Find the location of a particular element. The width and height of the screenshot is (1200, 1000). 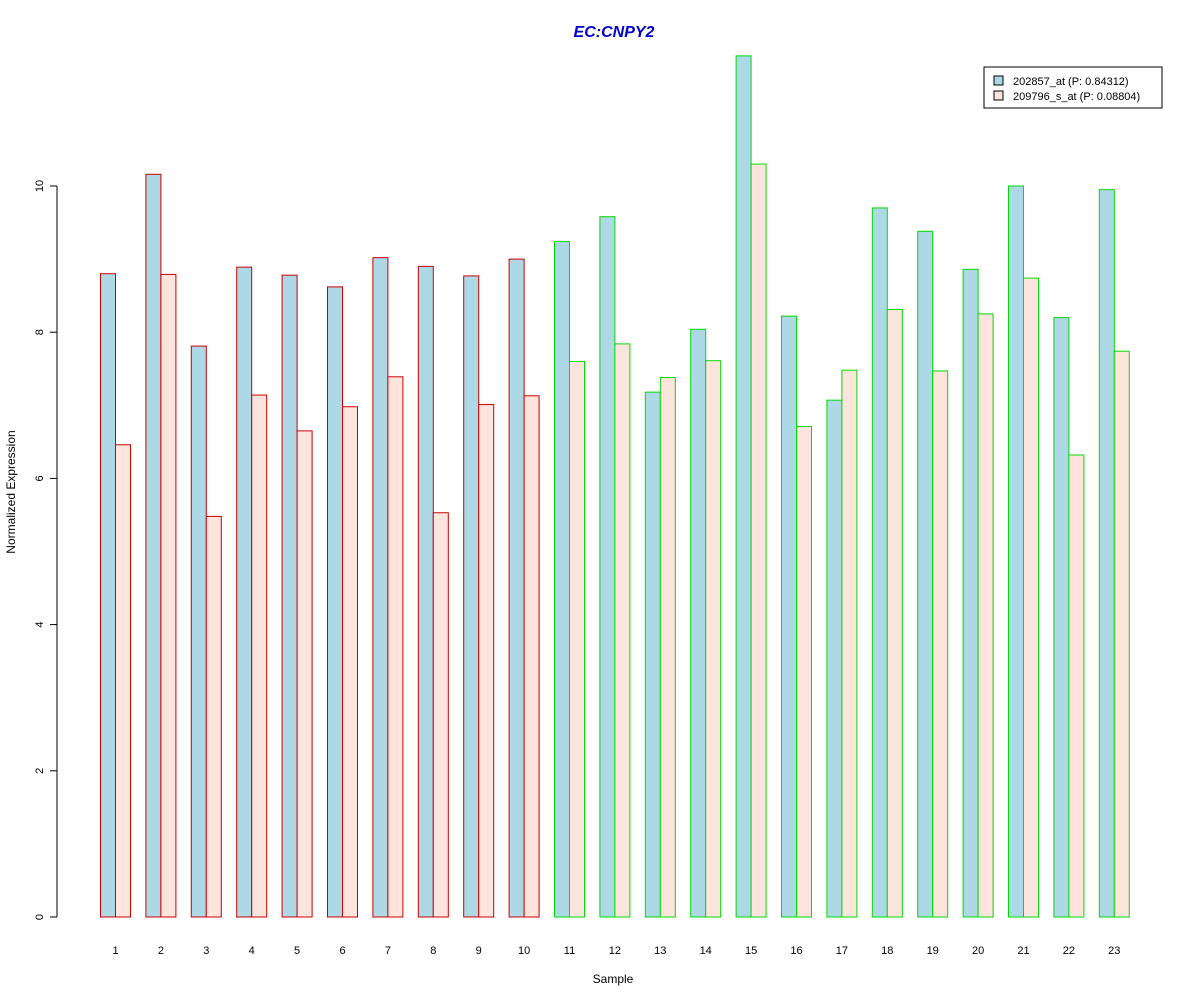

x-tick-label: 23 is located at coordinates (1114, 951).